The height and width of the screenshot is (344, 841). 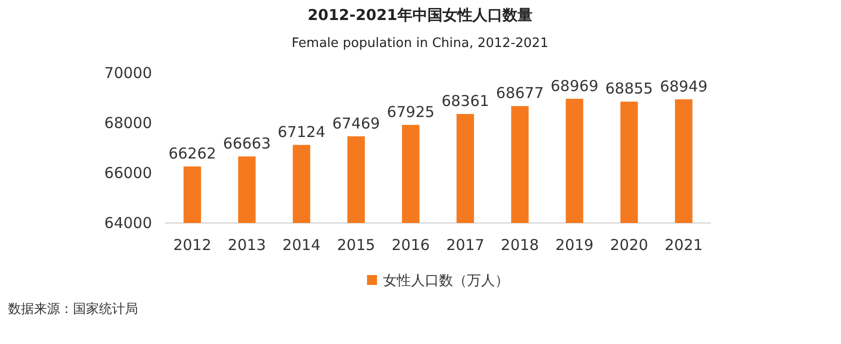 What do you see at coordinates (574, 245) in the screenshot?
I see `x-tick-label: 2019` at bounding box center [574, 245].